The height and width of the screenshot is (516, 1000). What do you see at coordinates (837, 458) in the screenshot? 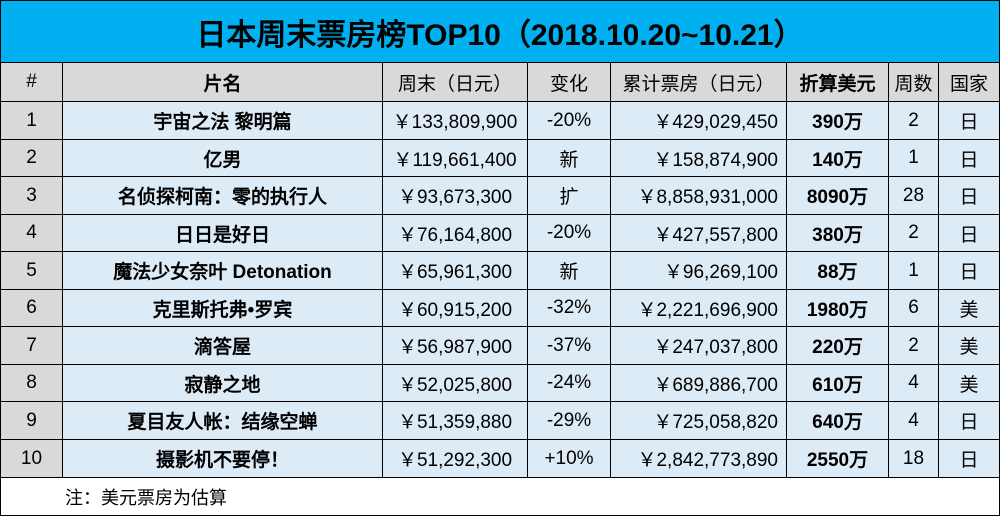
I see `usd-gross-cell: 2550万` at bounding box center [837, 458].